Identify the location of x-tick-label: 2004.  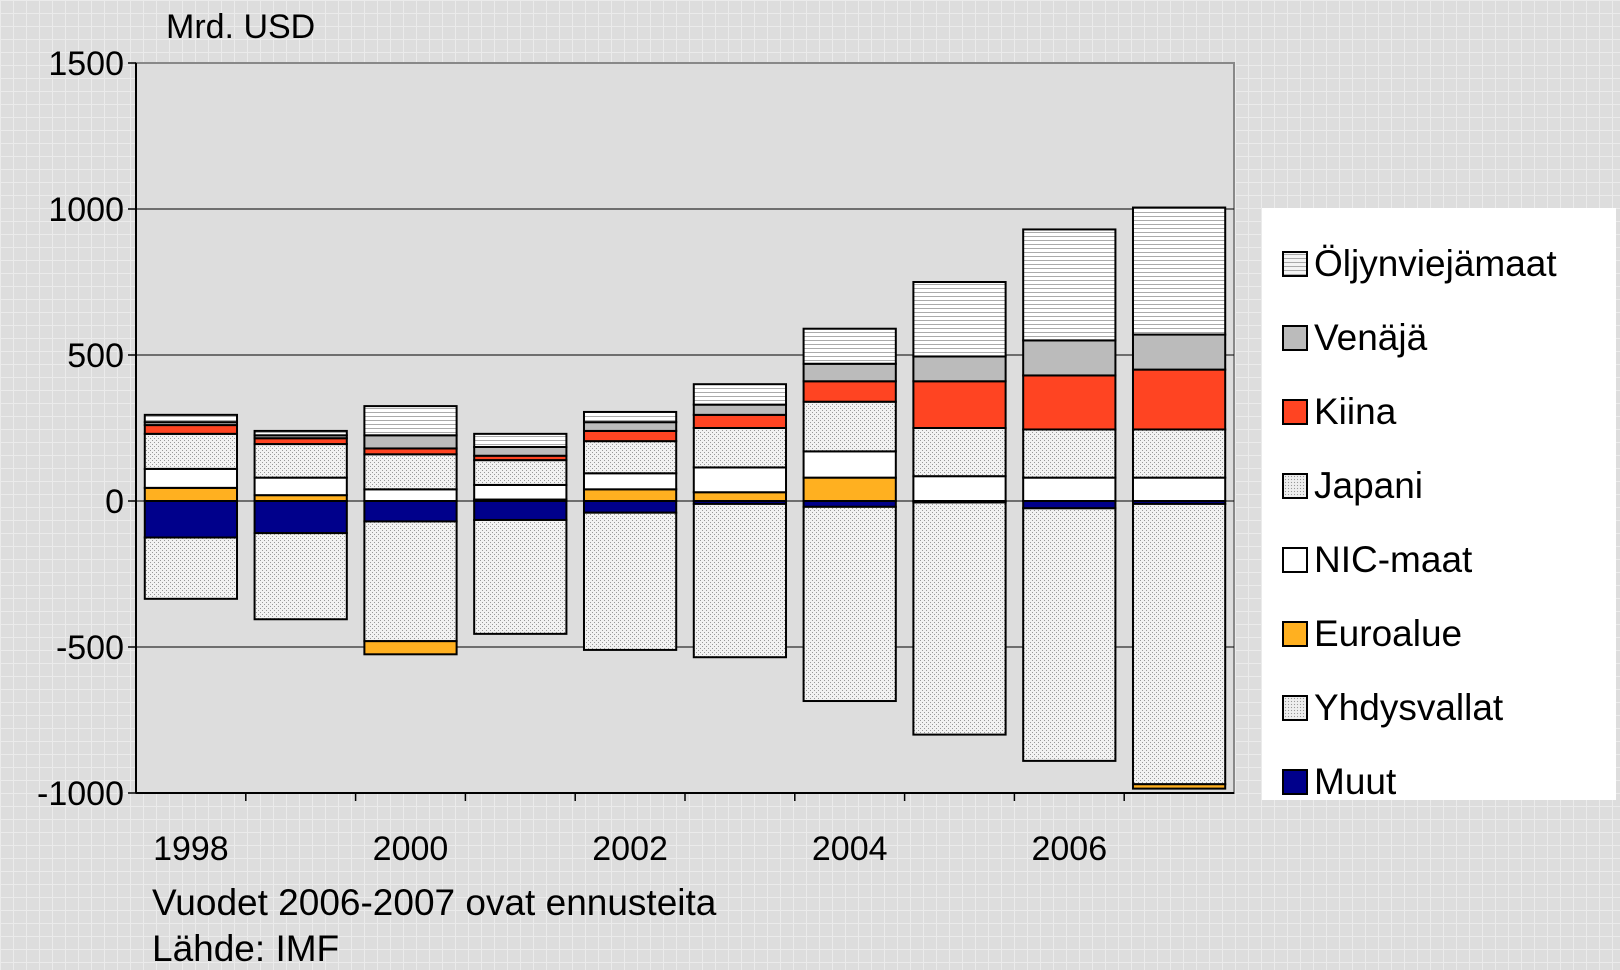
(850, 849).